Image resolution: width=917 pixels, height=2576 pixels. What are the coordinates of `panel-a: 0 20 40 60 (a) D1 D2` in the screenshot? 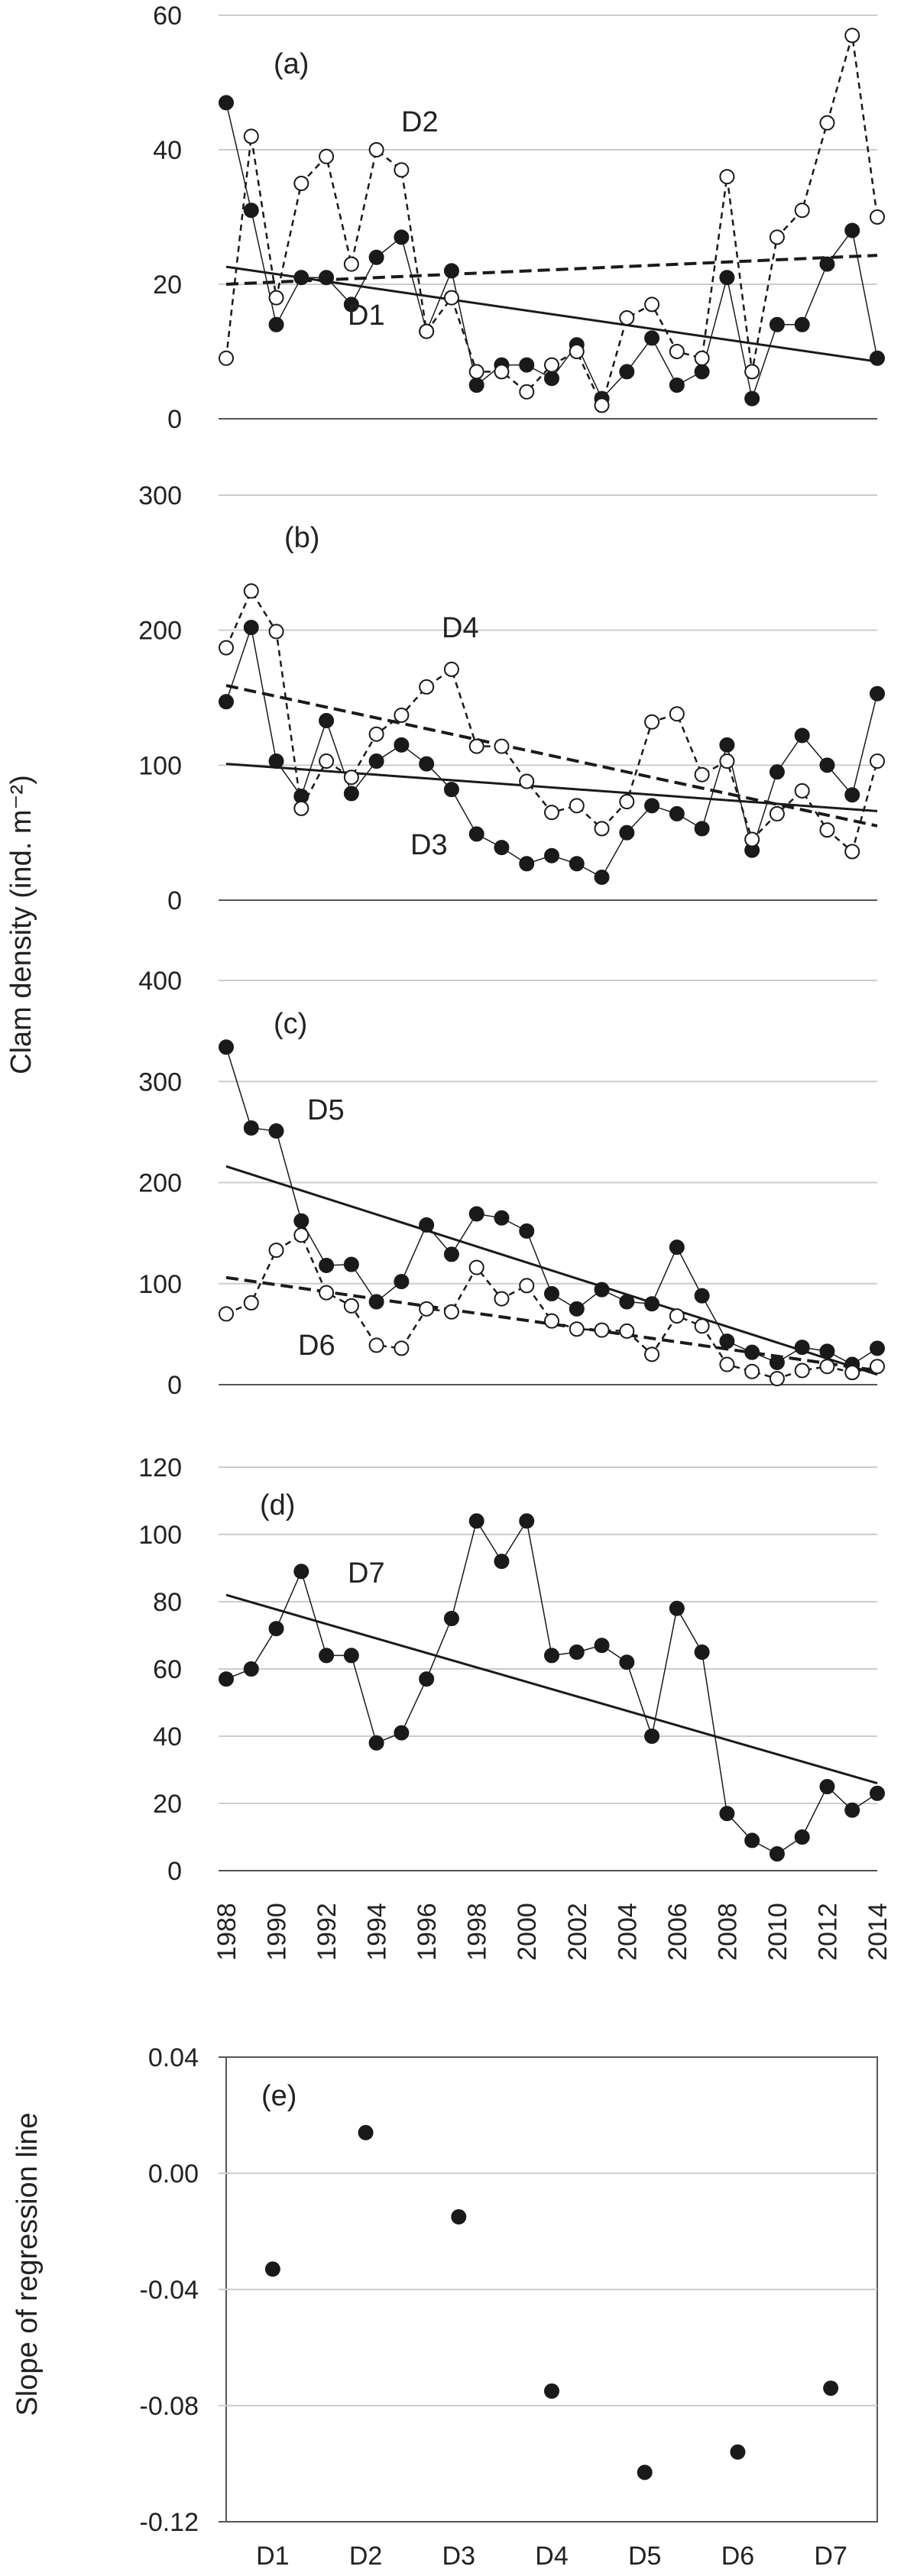 It's located at (519, 218).